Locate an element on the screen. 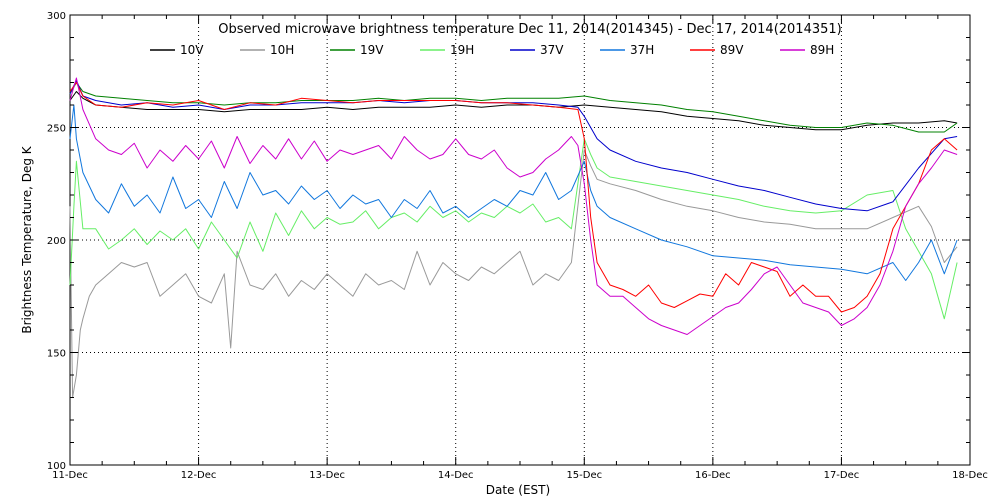 The width and height of the screenshot is (1000, 500). x-tick-label: 18-Dec is located at coordinates (970, 475).